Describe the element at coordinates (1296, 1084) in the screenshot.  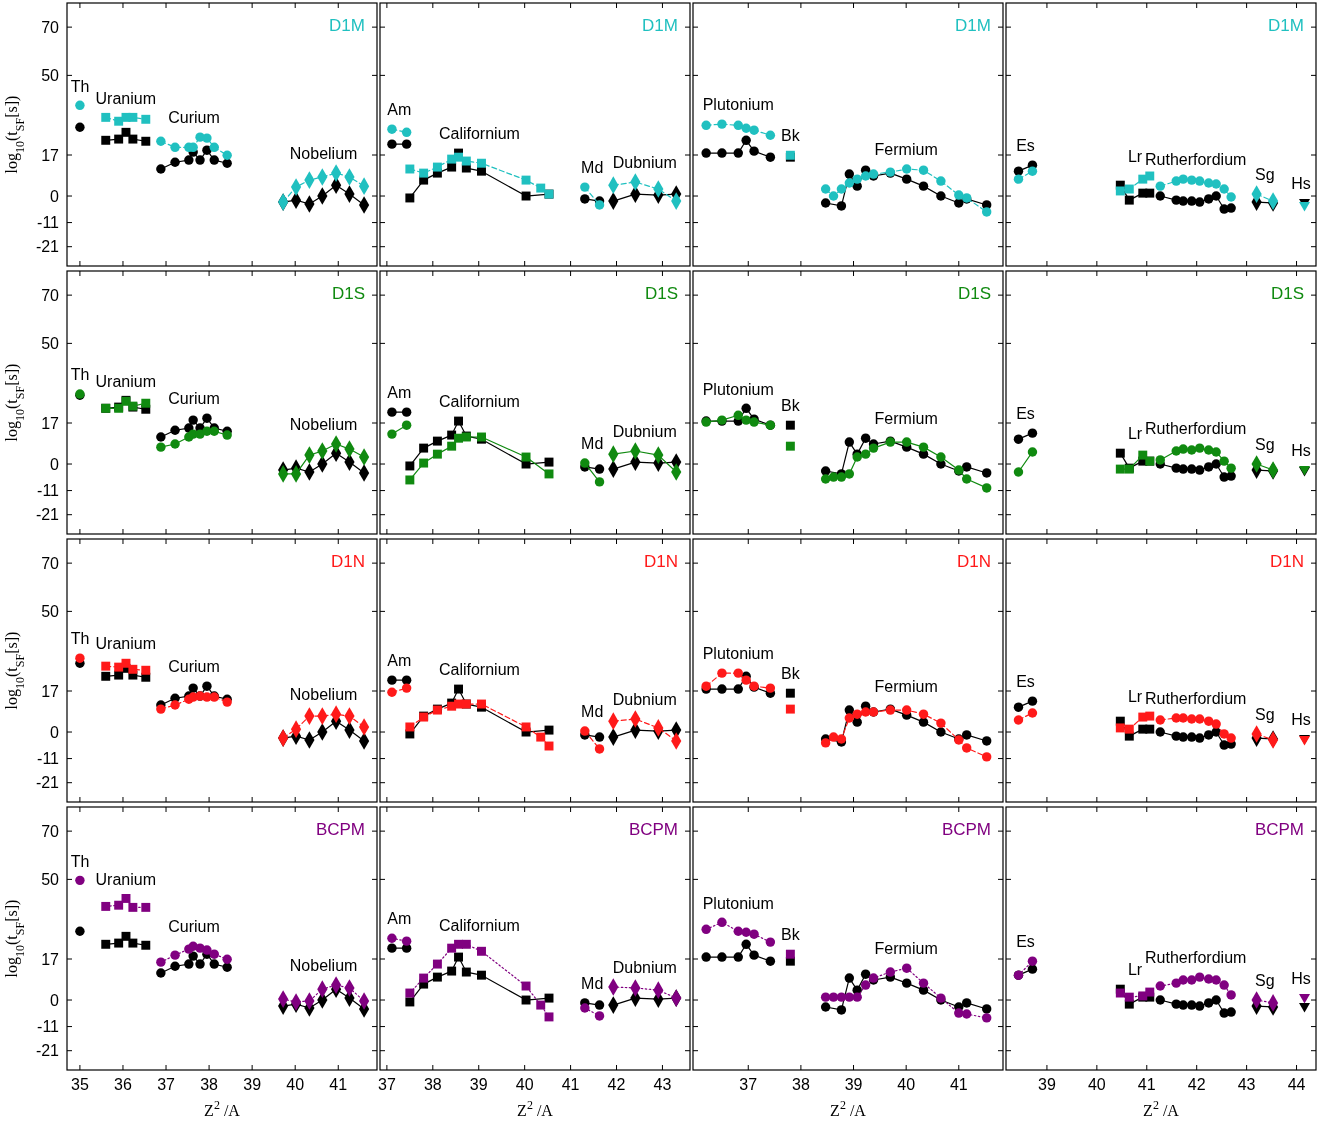
I see `x-tick-label: 44` at that location.